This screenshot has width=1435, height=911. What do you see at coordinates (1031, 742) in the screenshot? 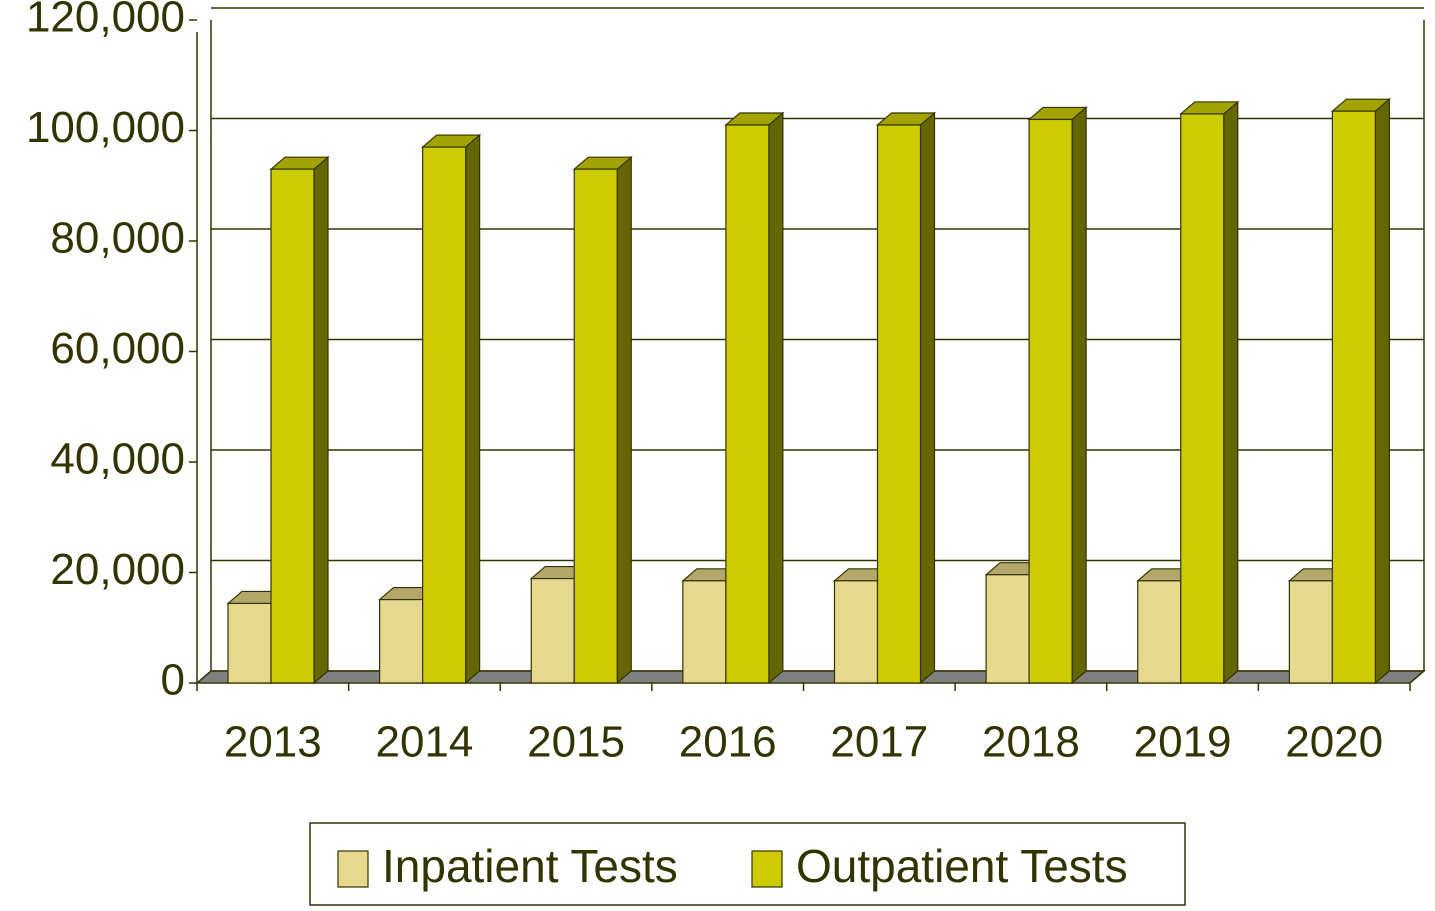
I see `x-tick-label: 2018` at bounding box center [1031, 742].